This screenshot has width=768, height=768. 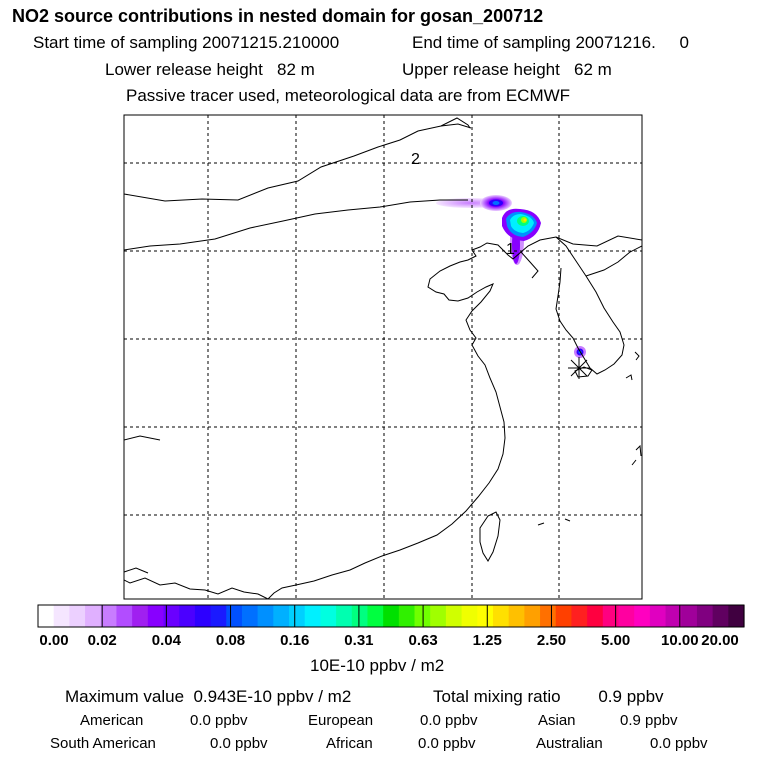 What do you see at coordinates (415, 159) in the screenshot?
I see `map-label-2: 2` at bounding box center [415, 159].